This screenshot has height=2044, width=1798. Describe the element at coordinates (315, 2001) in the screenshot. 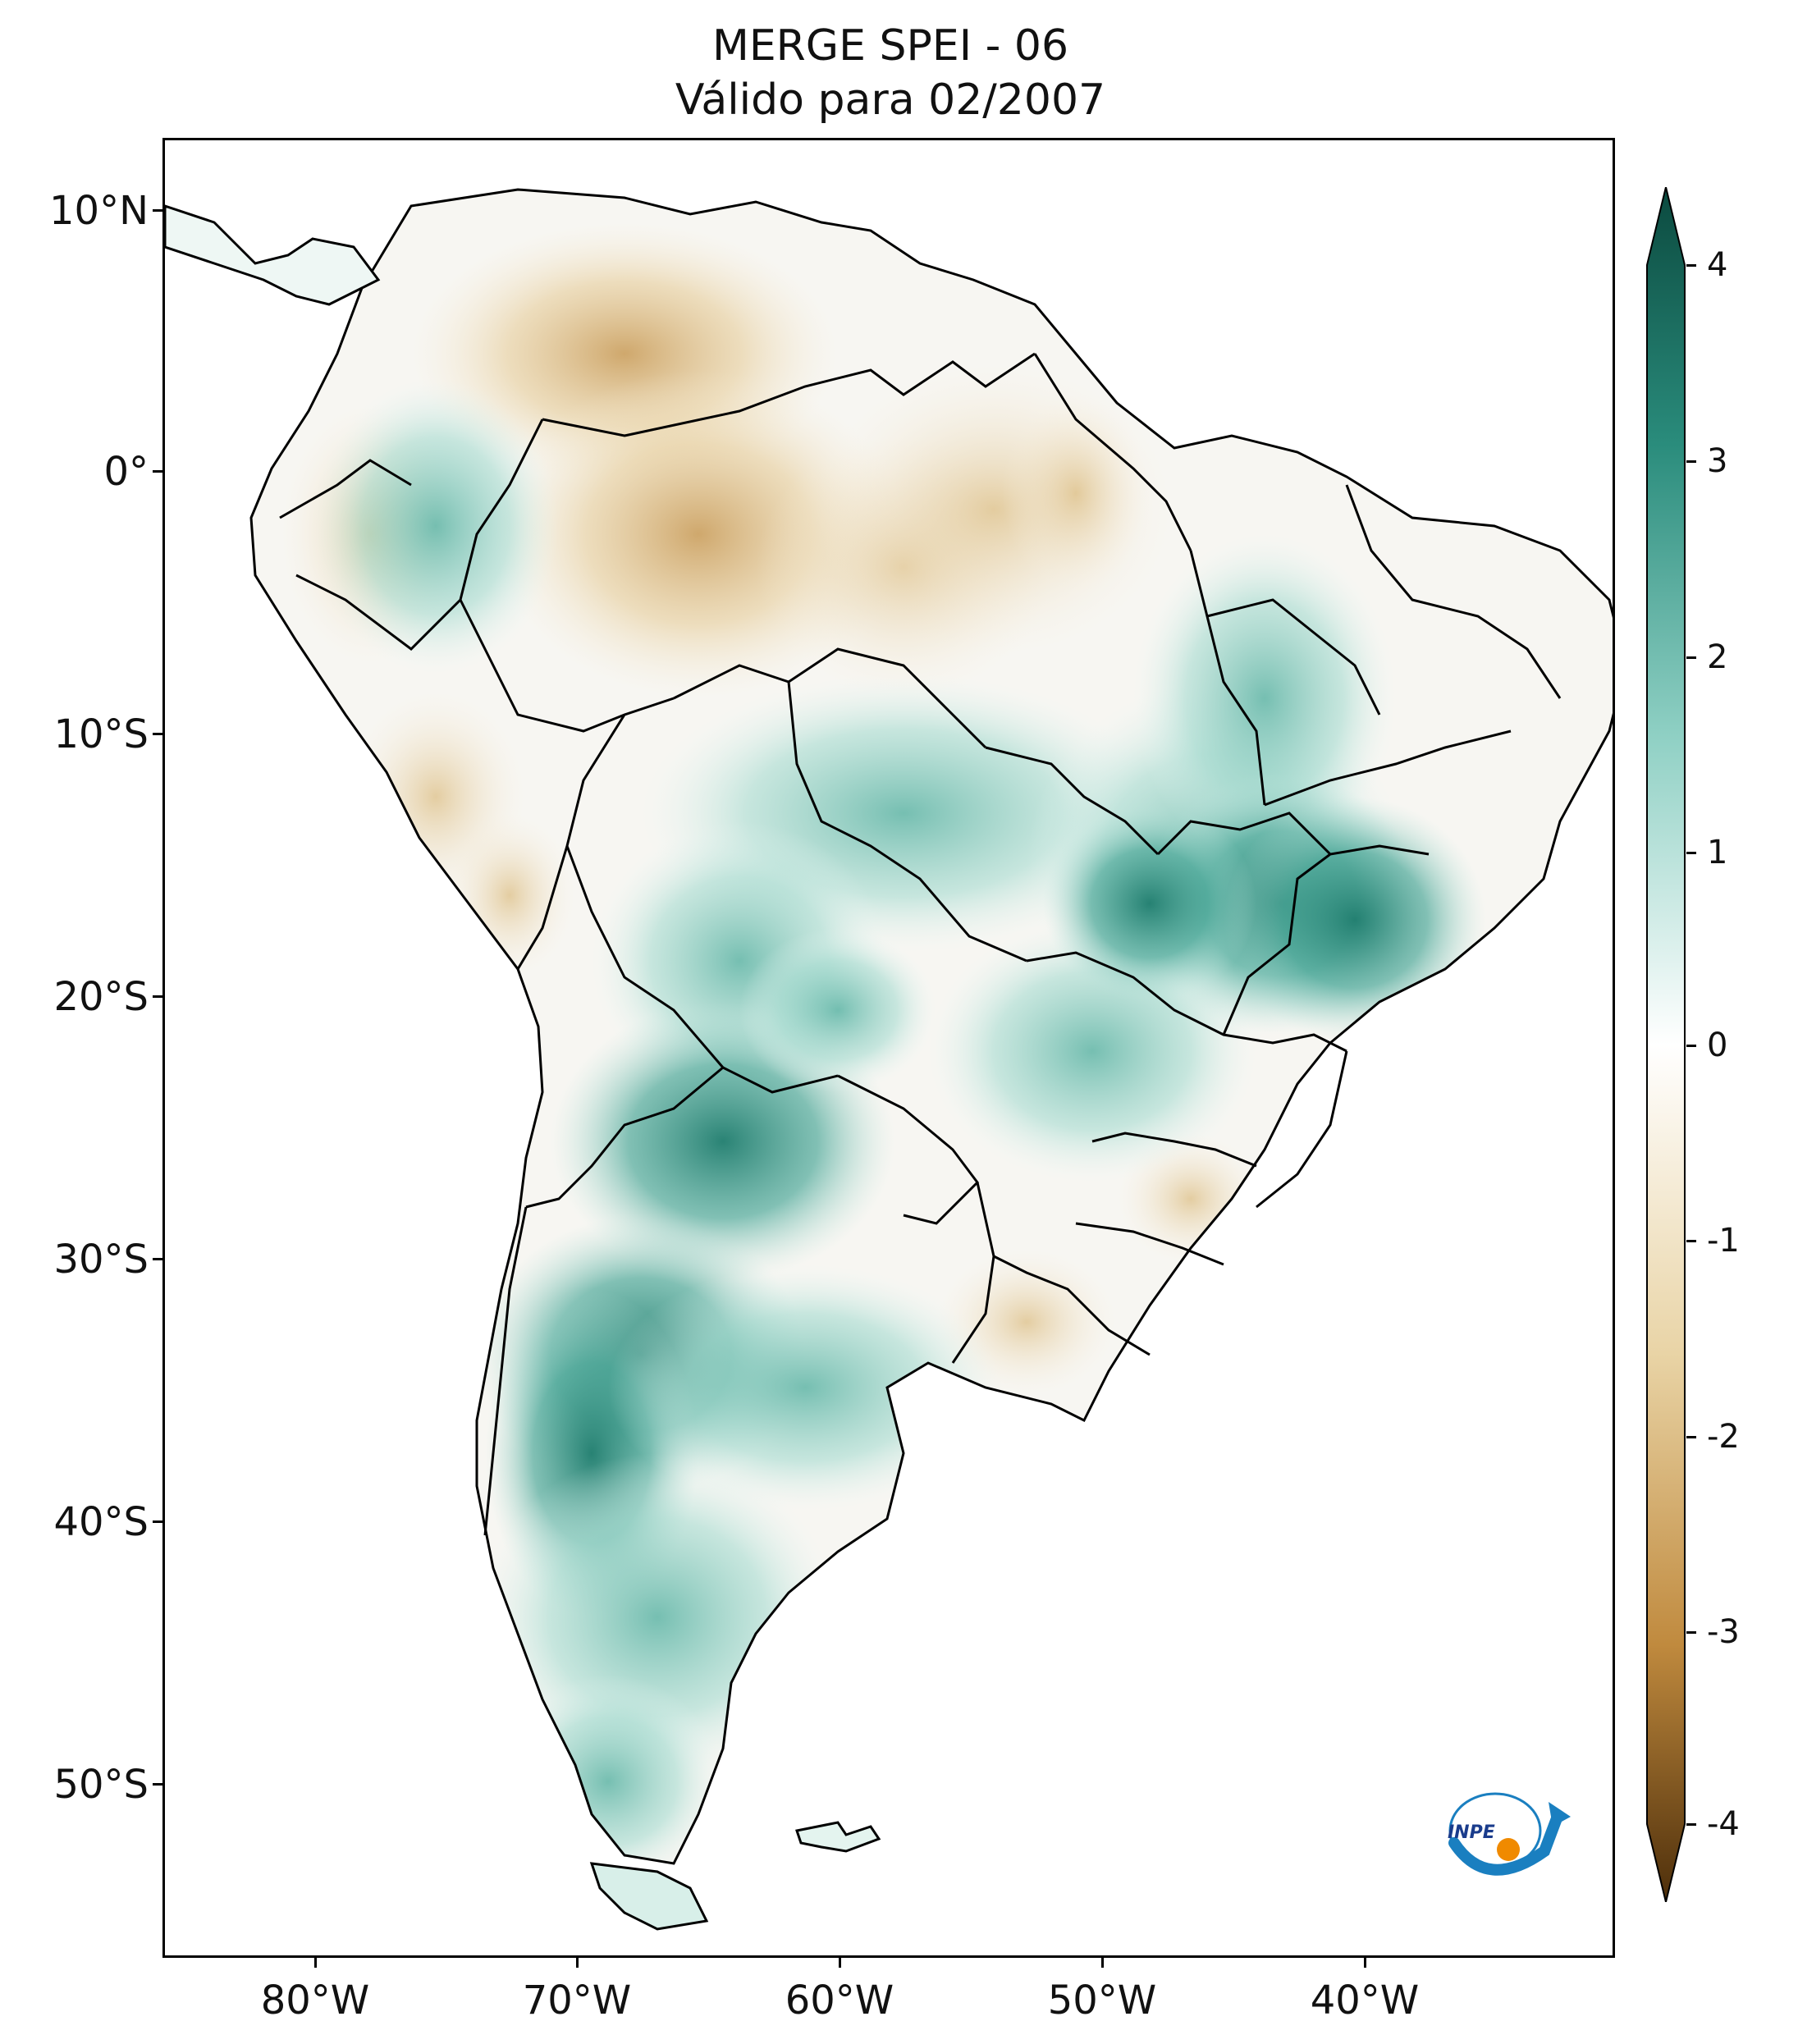

I see `lon-tick-label: 80°W` at that location.